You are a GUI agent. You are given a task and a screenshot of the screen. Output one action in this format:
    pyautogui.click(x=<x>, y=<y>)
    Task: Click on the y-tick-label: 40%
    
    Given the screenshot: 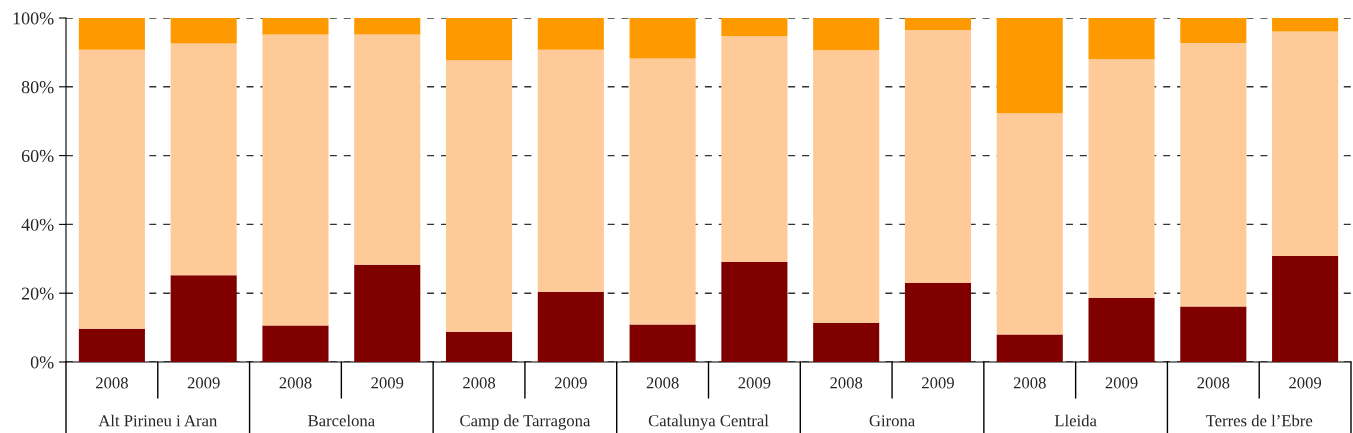 What is the action you would take?
    pyautogui.click(x=37, y=224)
    